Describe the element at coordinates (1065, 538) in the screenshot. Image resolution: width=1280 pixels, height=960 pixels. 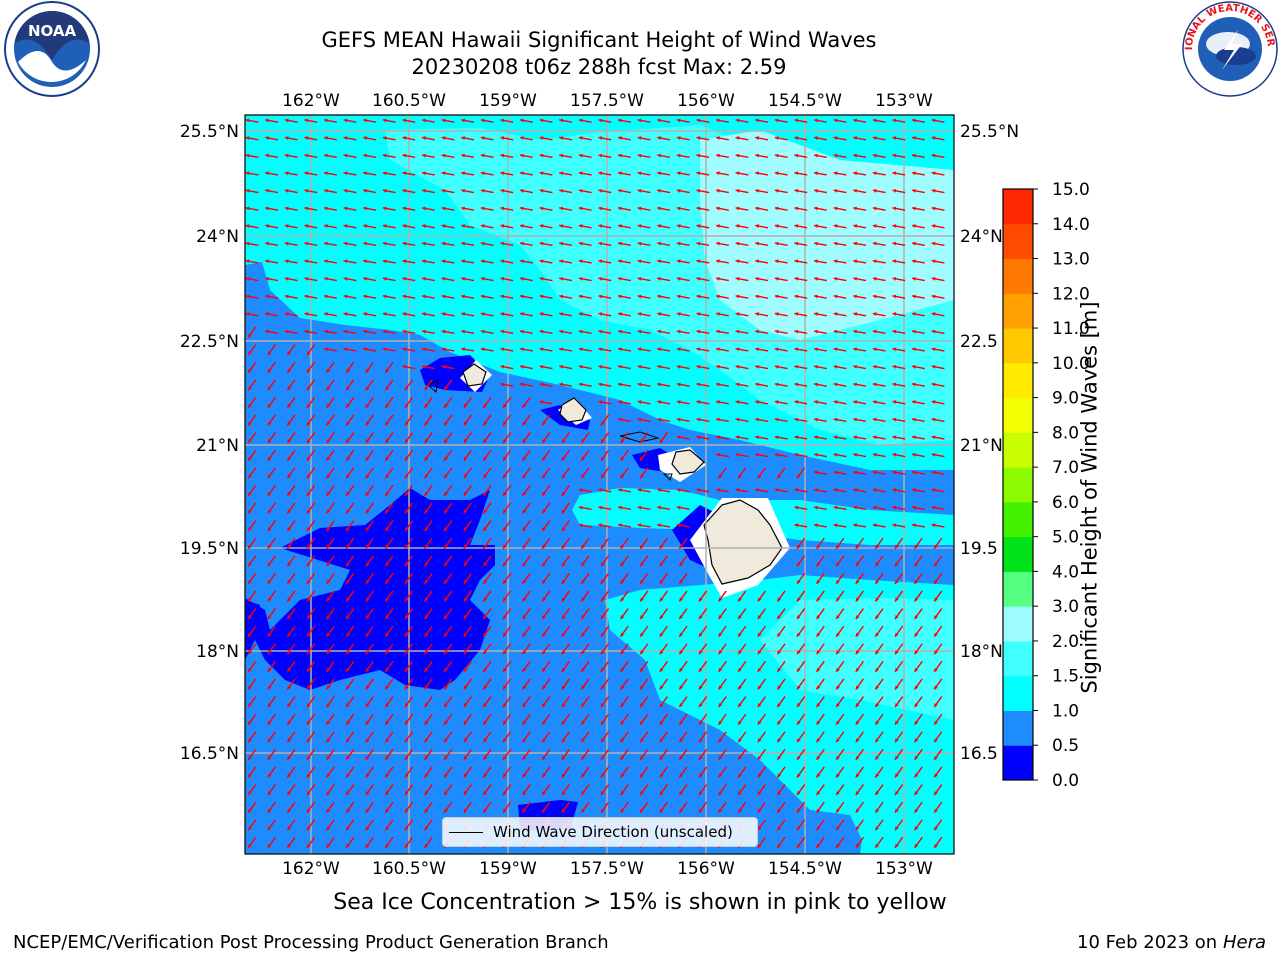
I see `colorbar-tick-label: 5.0` at that location.